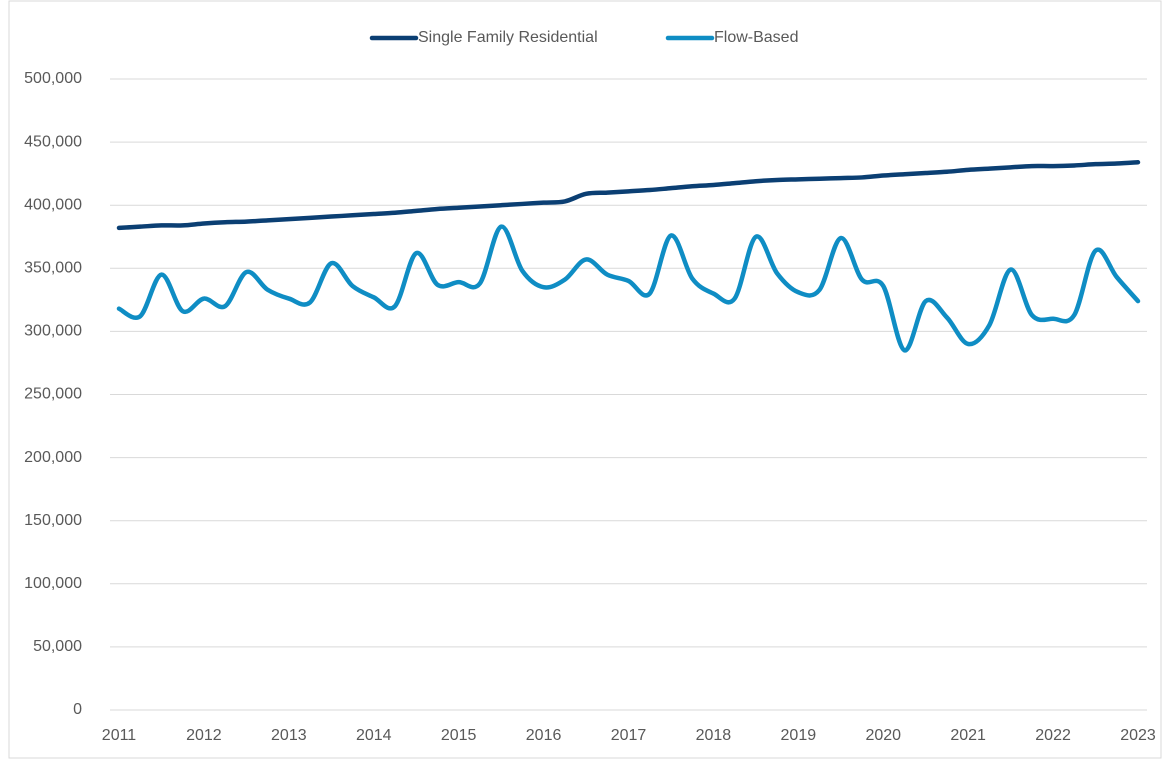 Image resolution: width=1167 pixels, height=759 pixels. What do you see at coordinates (53, 141) in the screenshot?
I see `y-tick-label: 450,000` at bounding box center [53, 141].